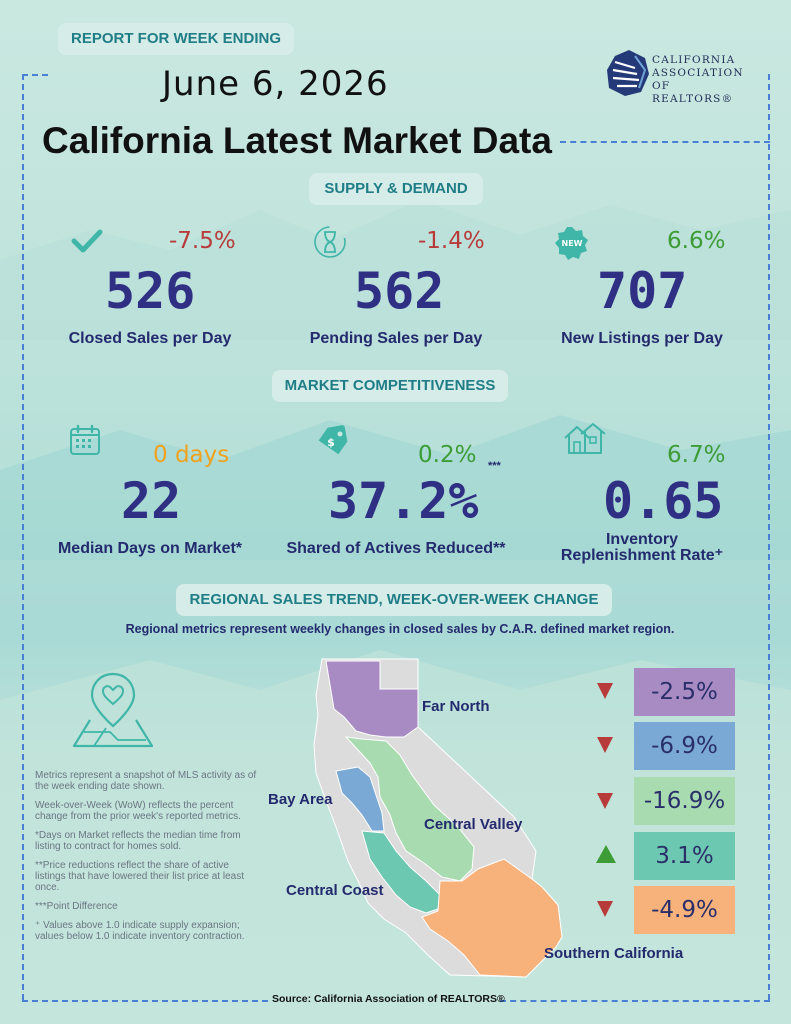 The width and height of the screenshot is (791, 1024). I want to click on page-title: California Latest Market Data, so click(297, 140).